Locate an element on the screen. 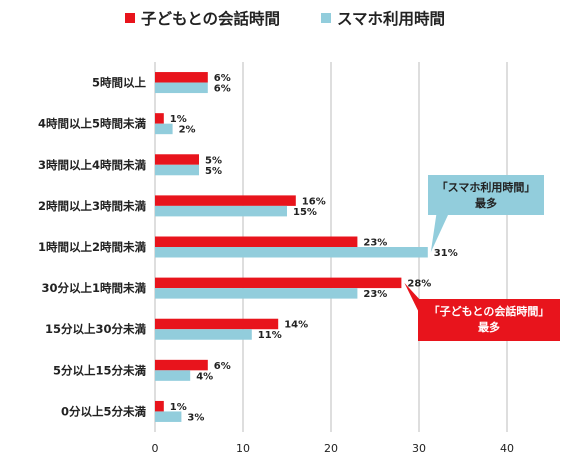 The image size is (581, 464). category-label-1: 4時間以上5時間未満 is located at coordinates (92, 124).